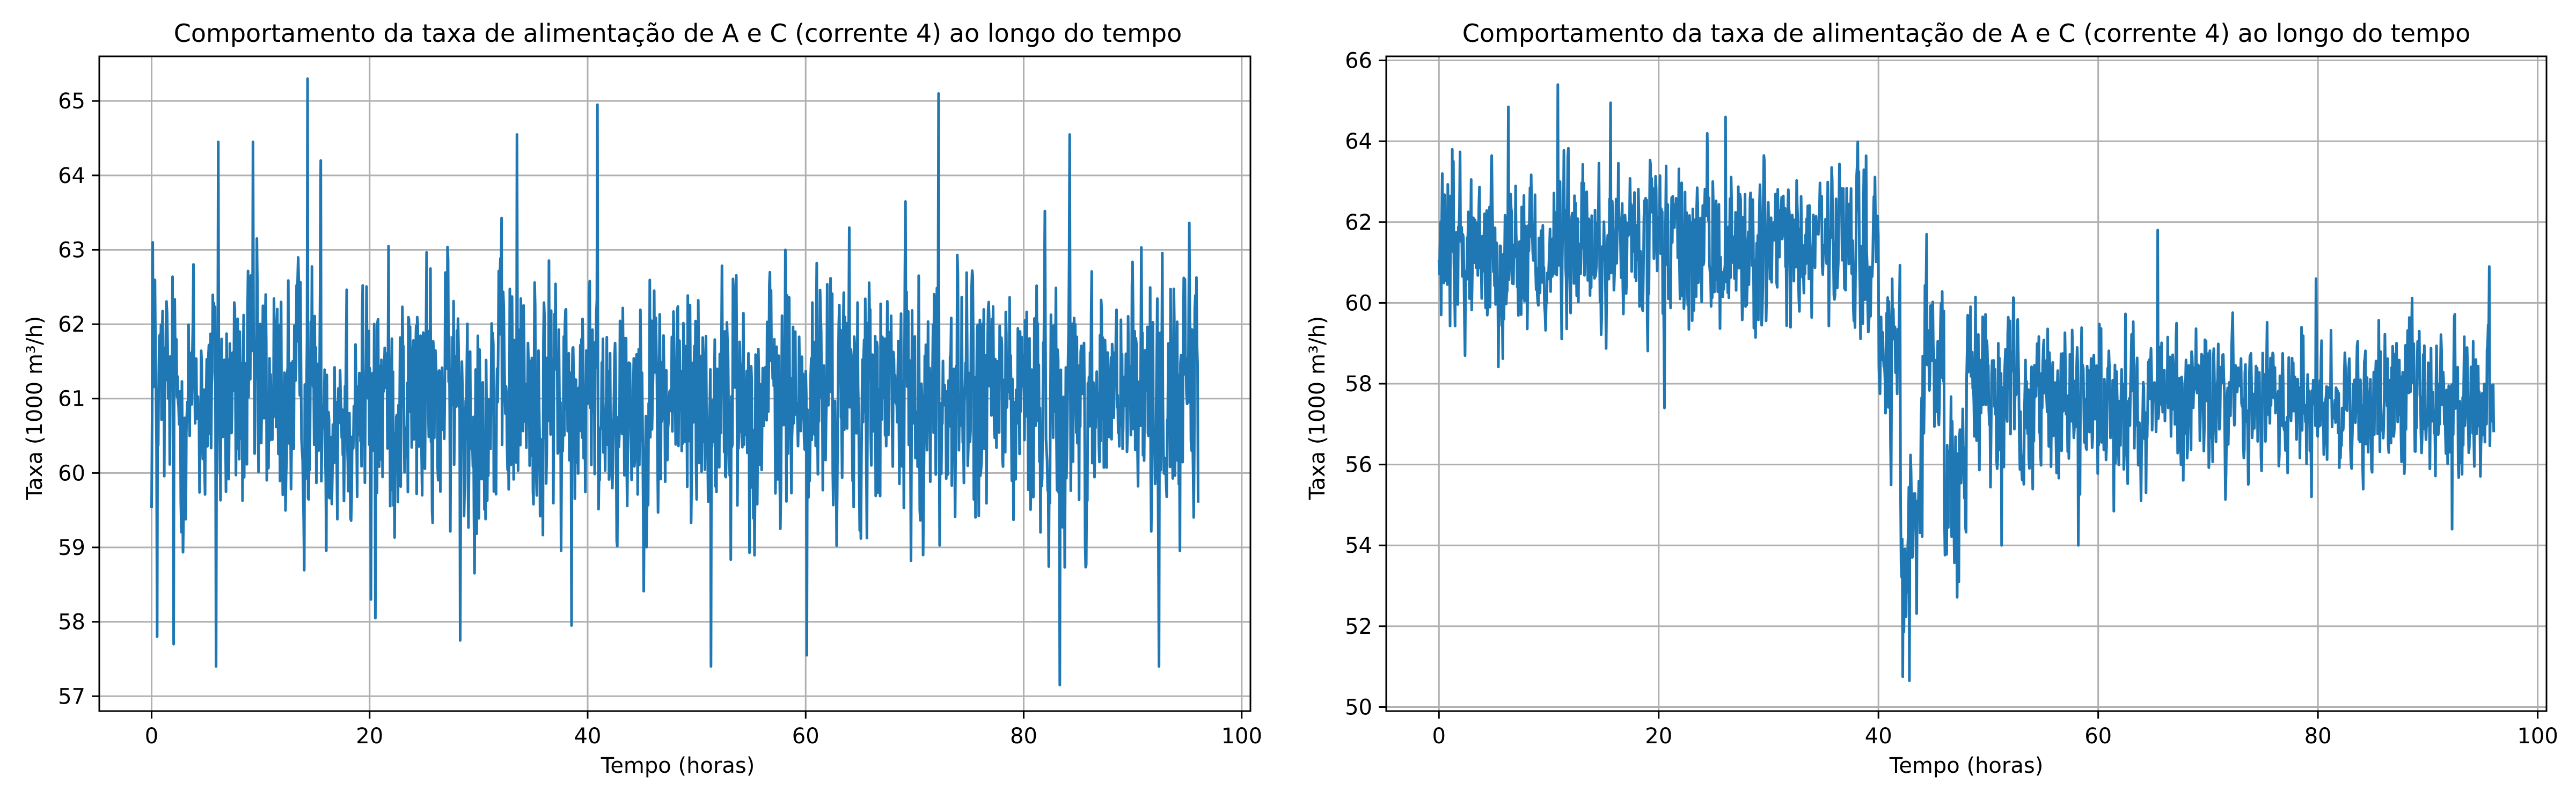 The height and width of the screenshot is (805, 2576). I want to click on y-tick-label-6: 63, so click(71, 250).